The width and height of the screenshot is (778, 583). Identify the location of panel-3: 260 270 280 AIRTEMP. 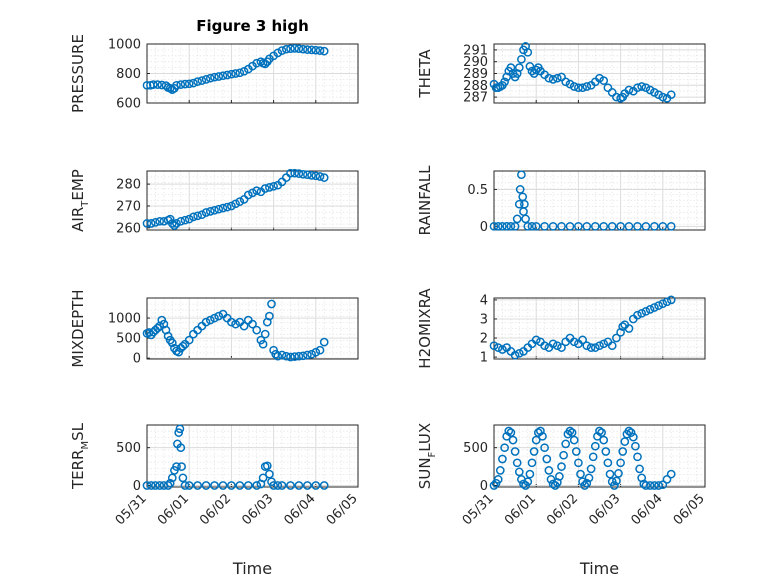
(214, 202).